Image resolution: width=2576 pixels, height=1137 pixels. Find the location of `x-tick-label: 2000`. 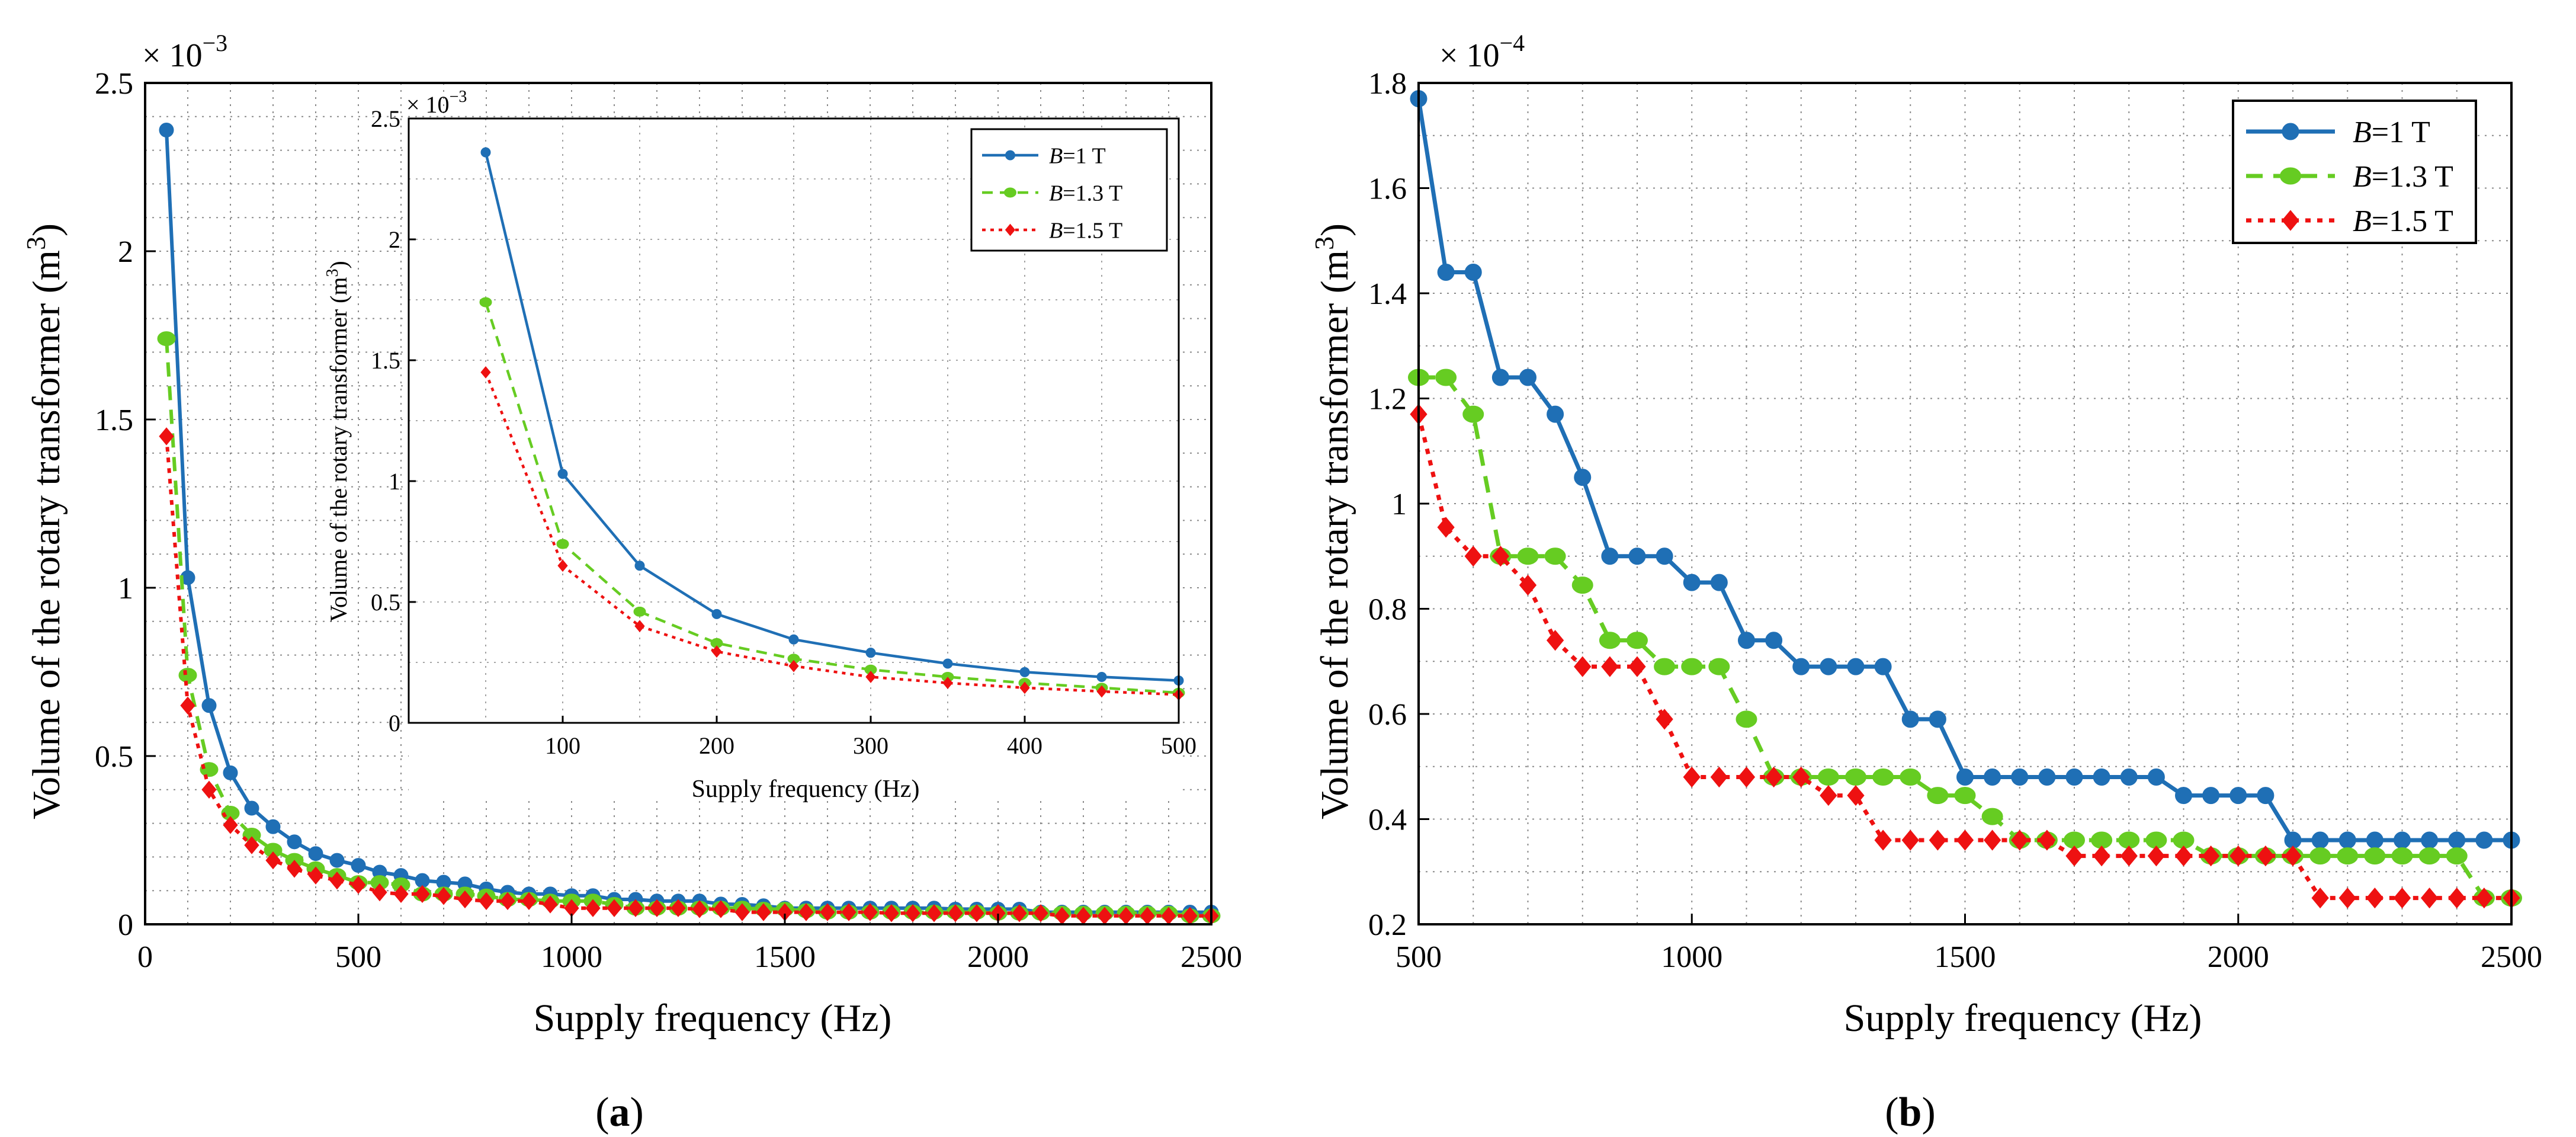

x-tick-label: 2000 is located at coordinates (998, 957).